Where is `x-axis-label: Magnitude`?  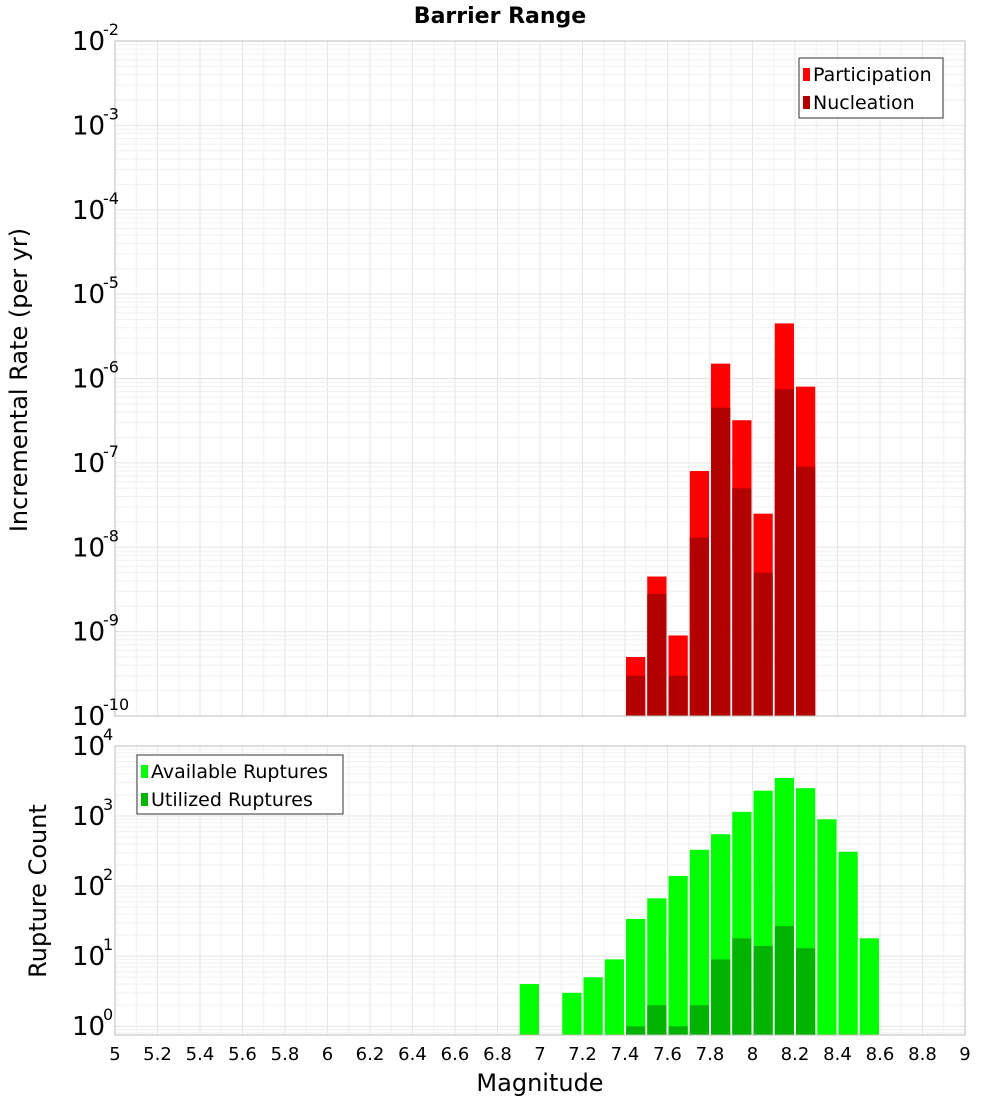
x-axis-label: Magnitude is located at coordinates (539, 1083).